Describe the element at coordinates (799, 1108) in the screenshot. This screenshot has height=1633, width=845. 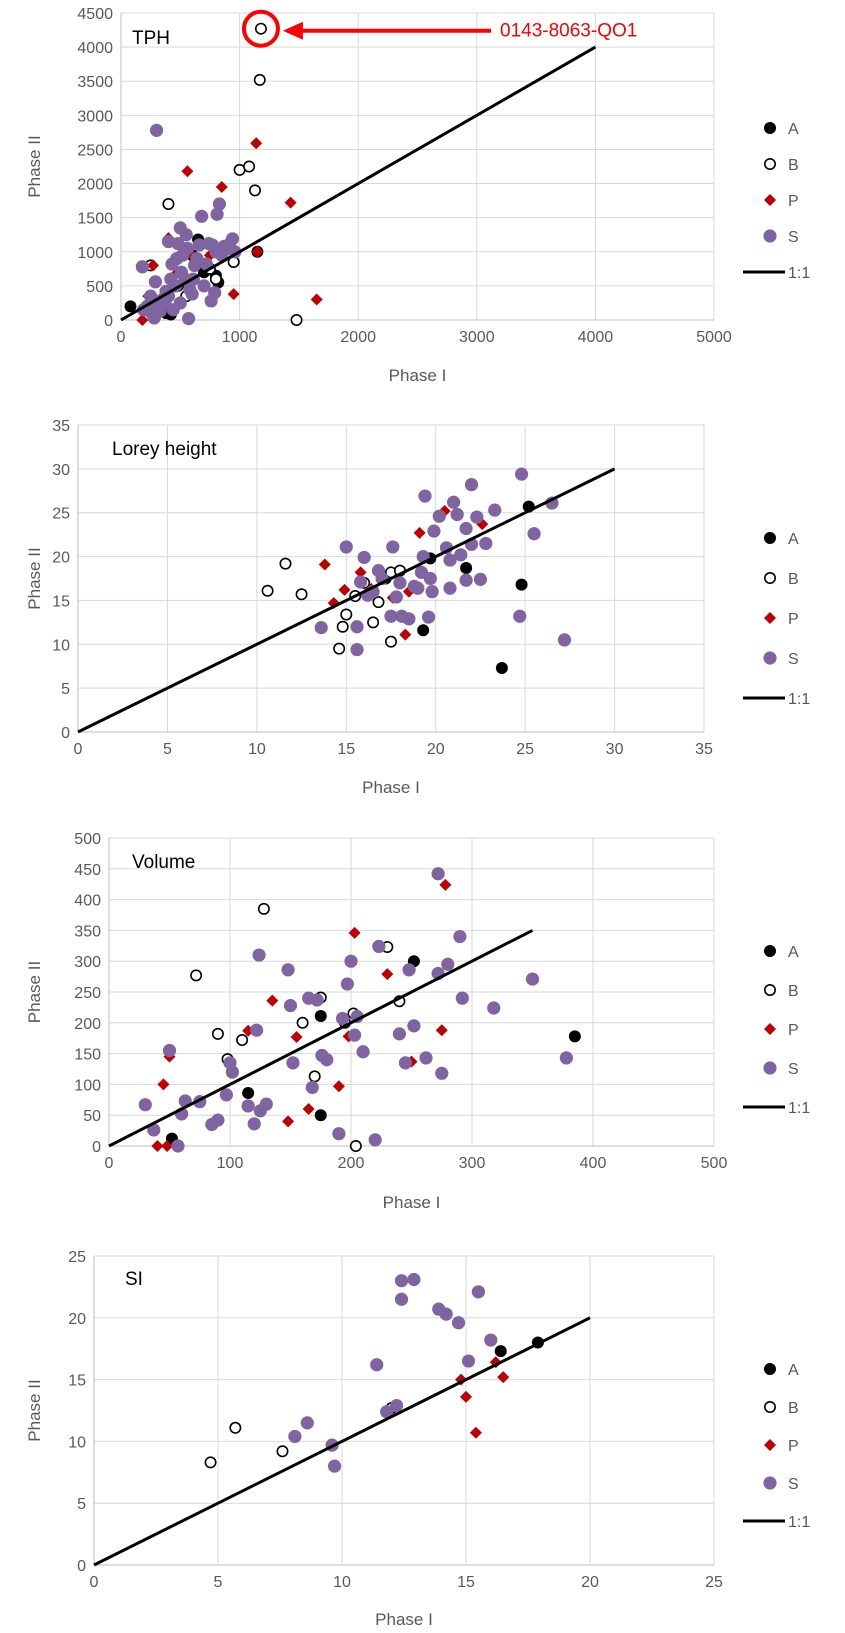
I see `legend-label: 1:1` at that location.